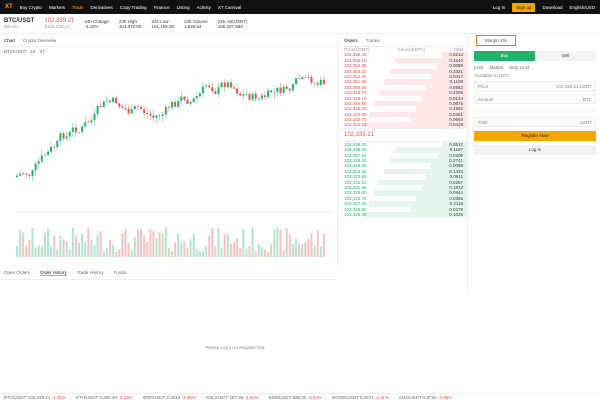 This screenshot has width=600, height=400. Describe the element at coordinates (456, 120) in the screenshot. I see `book-amount: 0.0693` at that location.